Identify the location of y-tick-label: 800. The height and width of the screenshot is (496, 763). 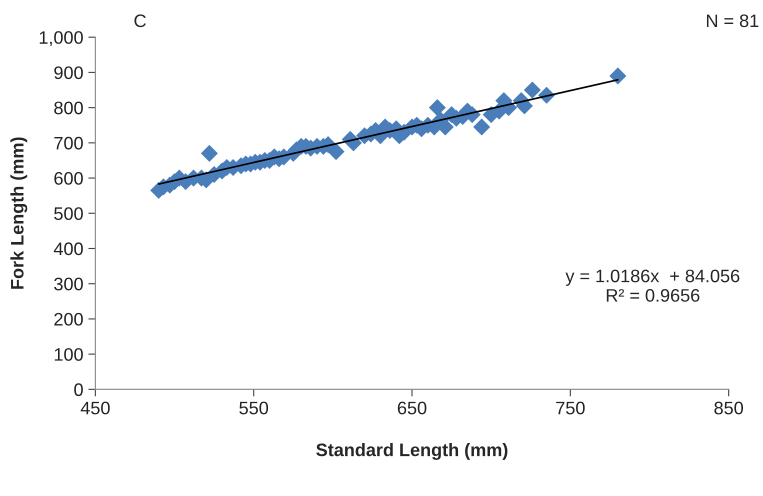
(68, 108).